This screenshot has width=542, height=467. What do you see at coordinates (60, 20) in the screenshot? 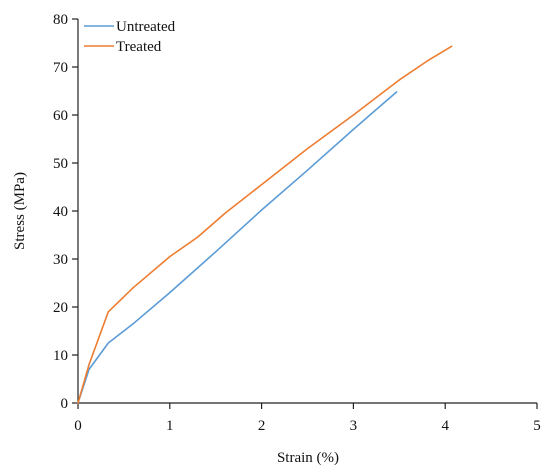
I see `y-tick-label: 80` at bounding box center [60, 20].